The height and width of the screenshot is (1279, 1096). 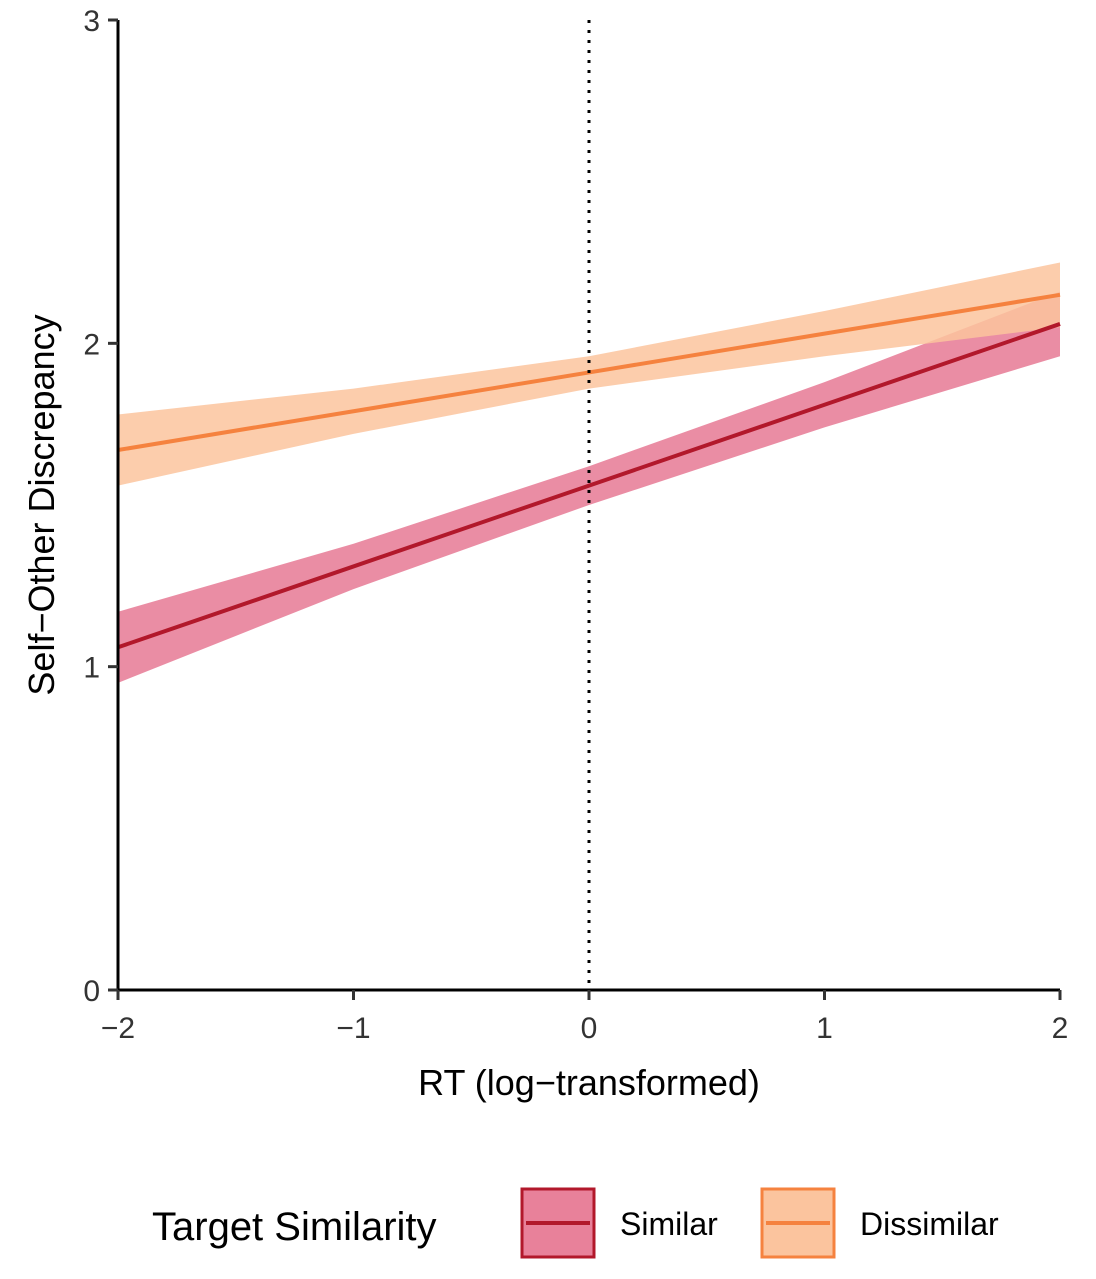 What do you see at coordinates (353, 1028) in the screenshot?
I see `x-tick-label: −1` at bounding box center [353, 1028].